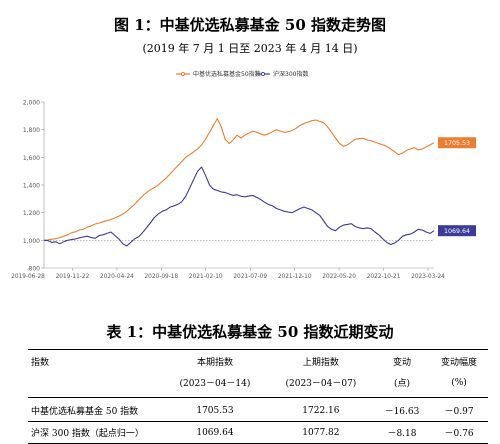 The image size is (500, 444). Describe the element at coordinates (384, 277) in the screenshot. I see `x-tick-label: 2022-10-21` at that location.